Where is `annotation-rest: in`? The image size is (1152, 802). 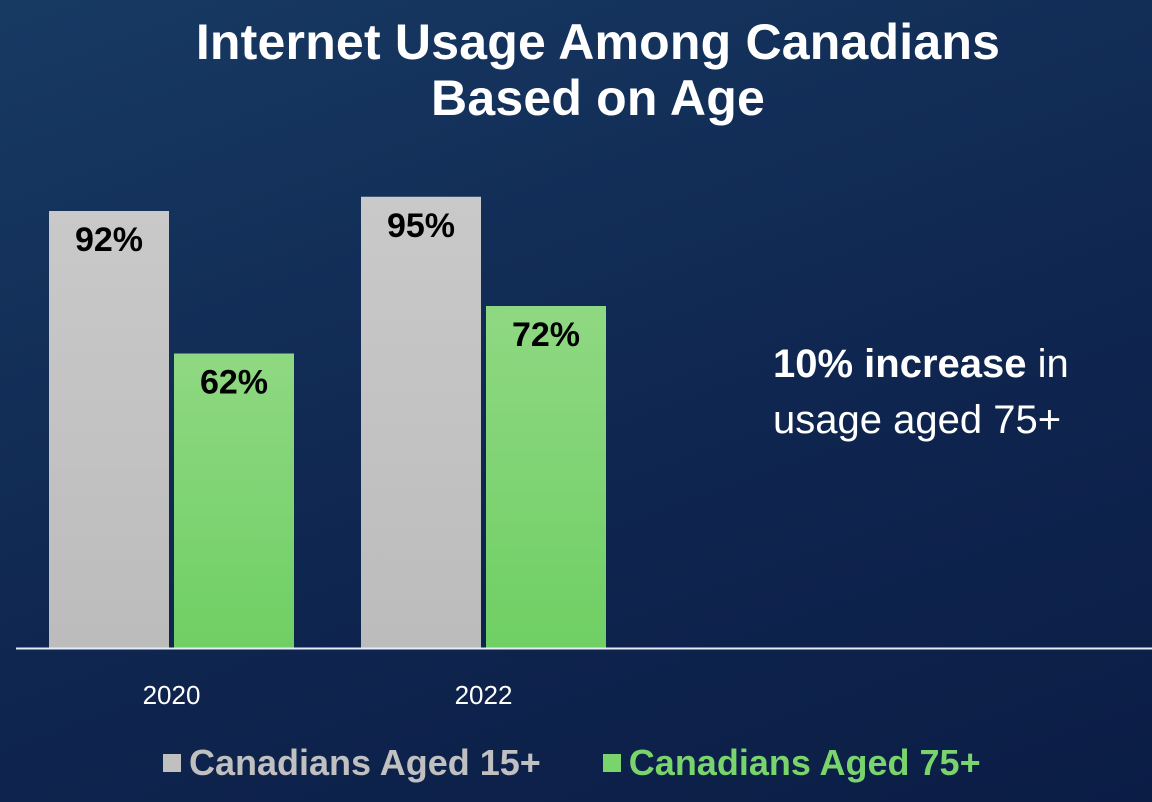
annotation-rest: in is located at coordinates (1047, 364).